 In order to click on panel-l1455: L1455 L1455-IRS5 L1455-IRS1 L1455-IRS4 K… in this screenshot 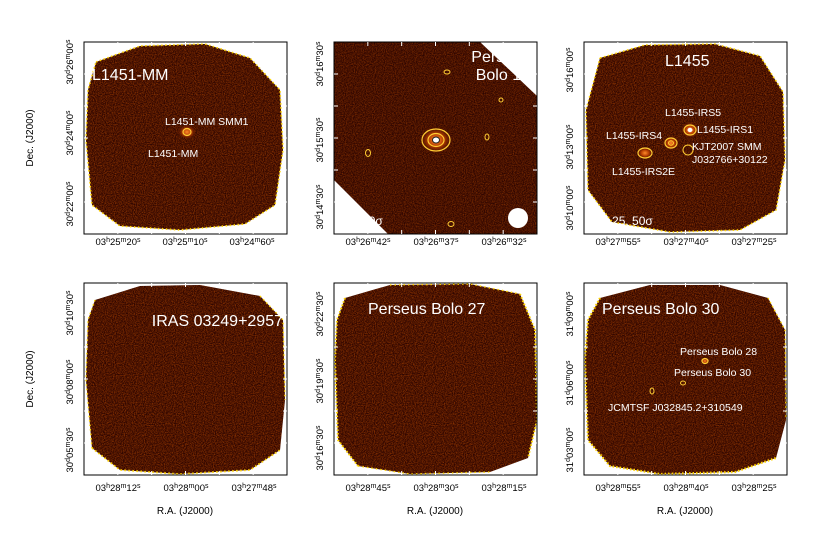, I will do `click(676, 145)`.